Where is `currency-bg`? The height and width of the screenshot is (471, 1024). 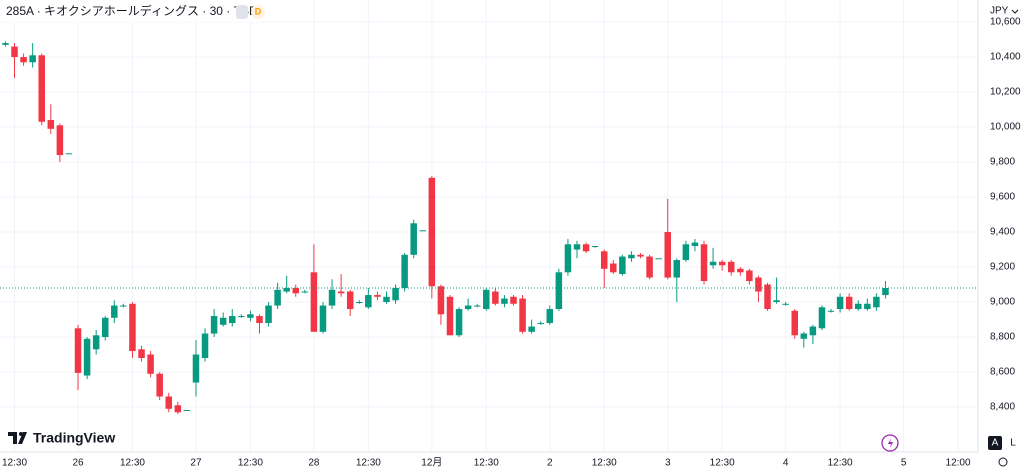 currency-bg is located at coordinates (1001, 11).